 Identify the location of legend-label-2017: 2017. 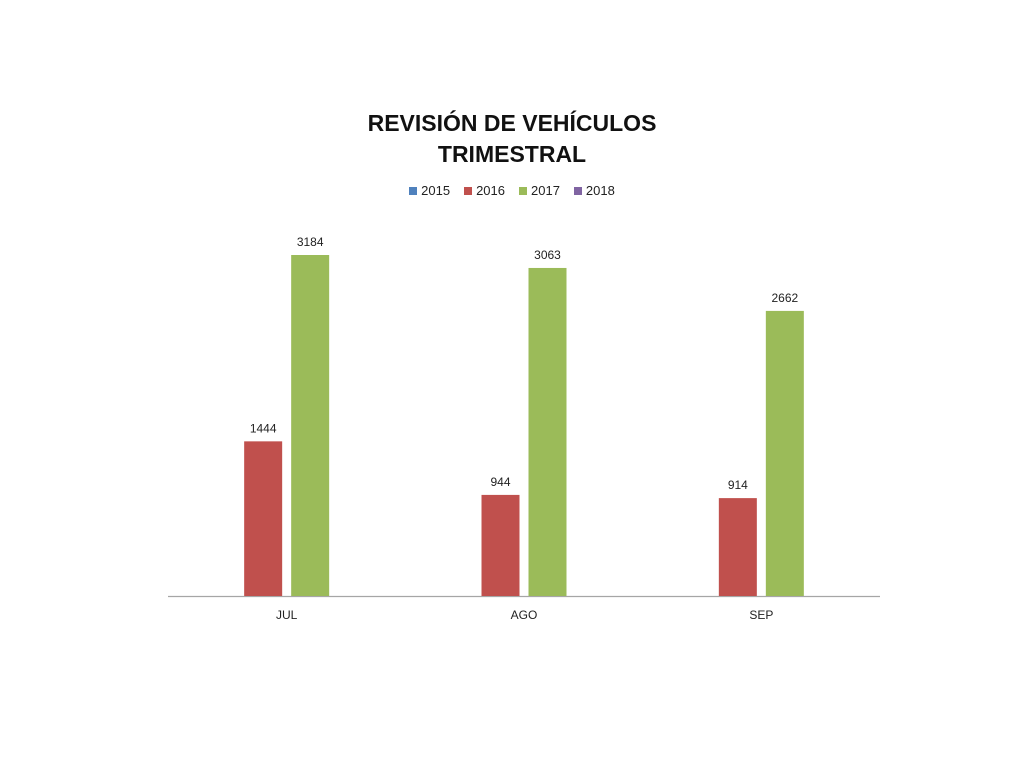
(545, 190).